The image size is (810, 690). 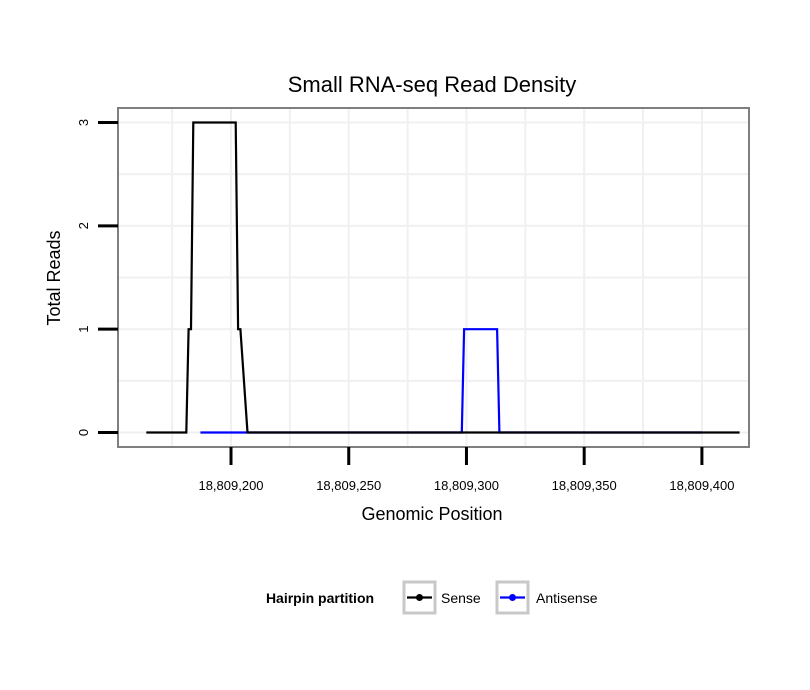 I want to click on y-axis-title: Total Reads, so click(x=54, y=277).